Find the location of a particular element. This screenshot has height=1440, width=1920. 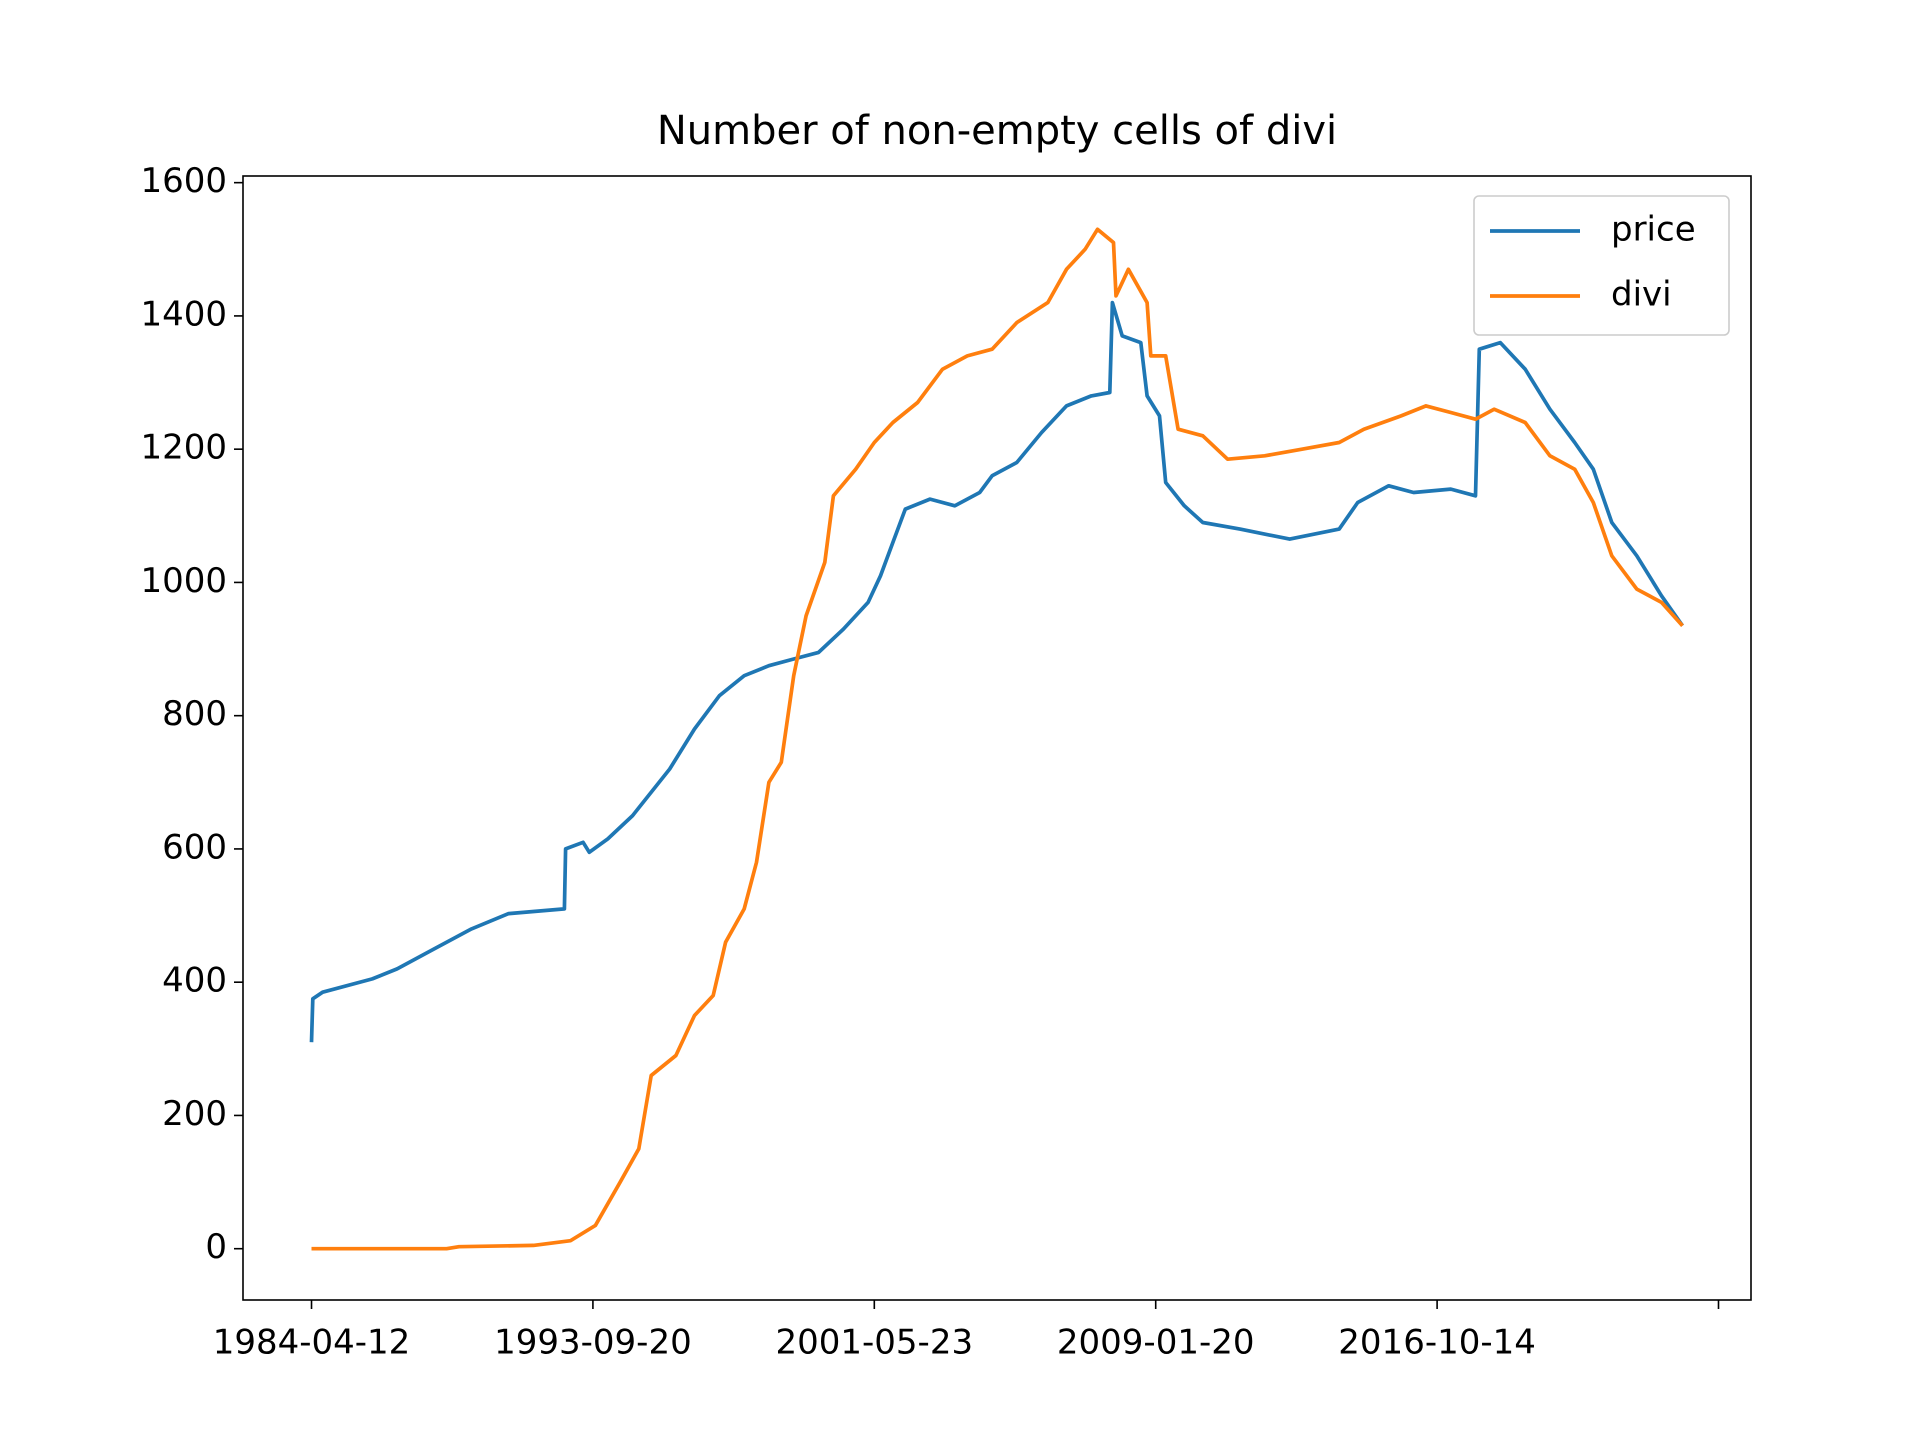

y-tick-label: 1000 is located at coordinates (183, 581).